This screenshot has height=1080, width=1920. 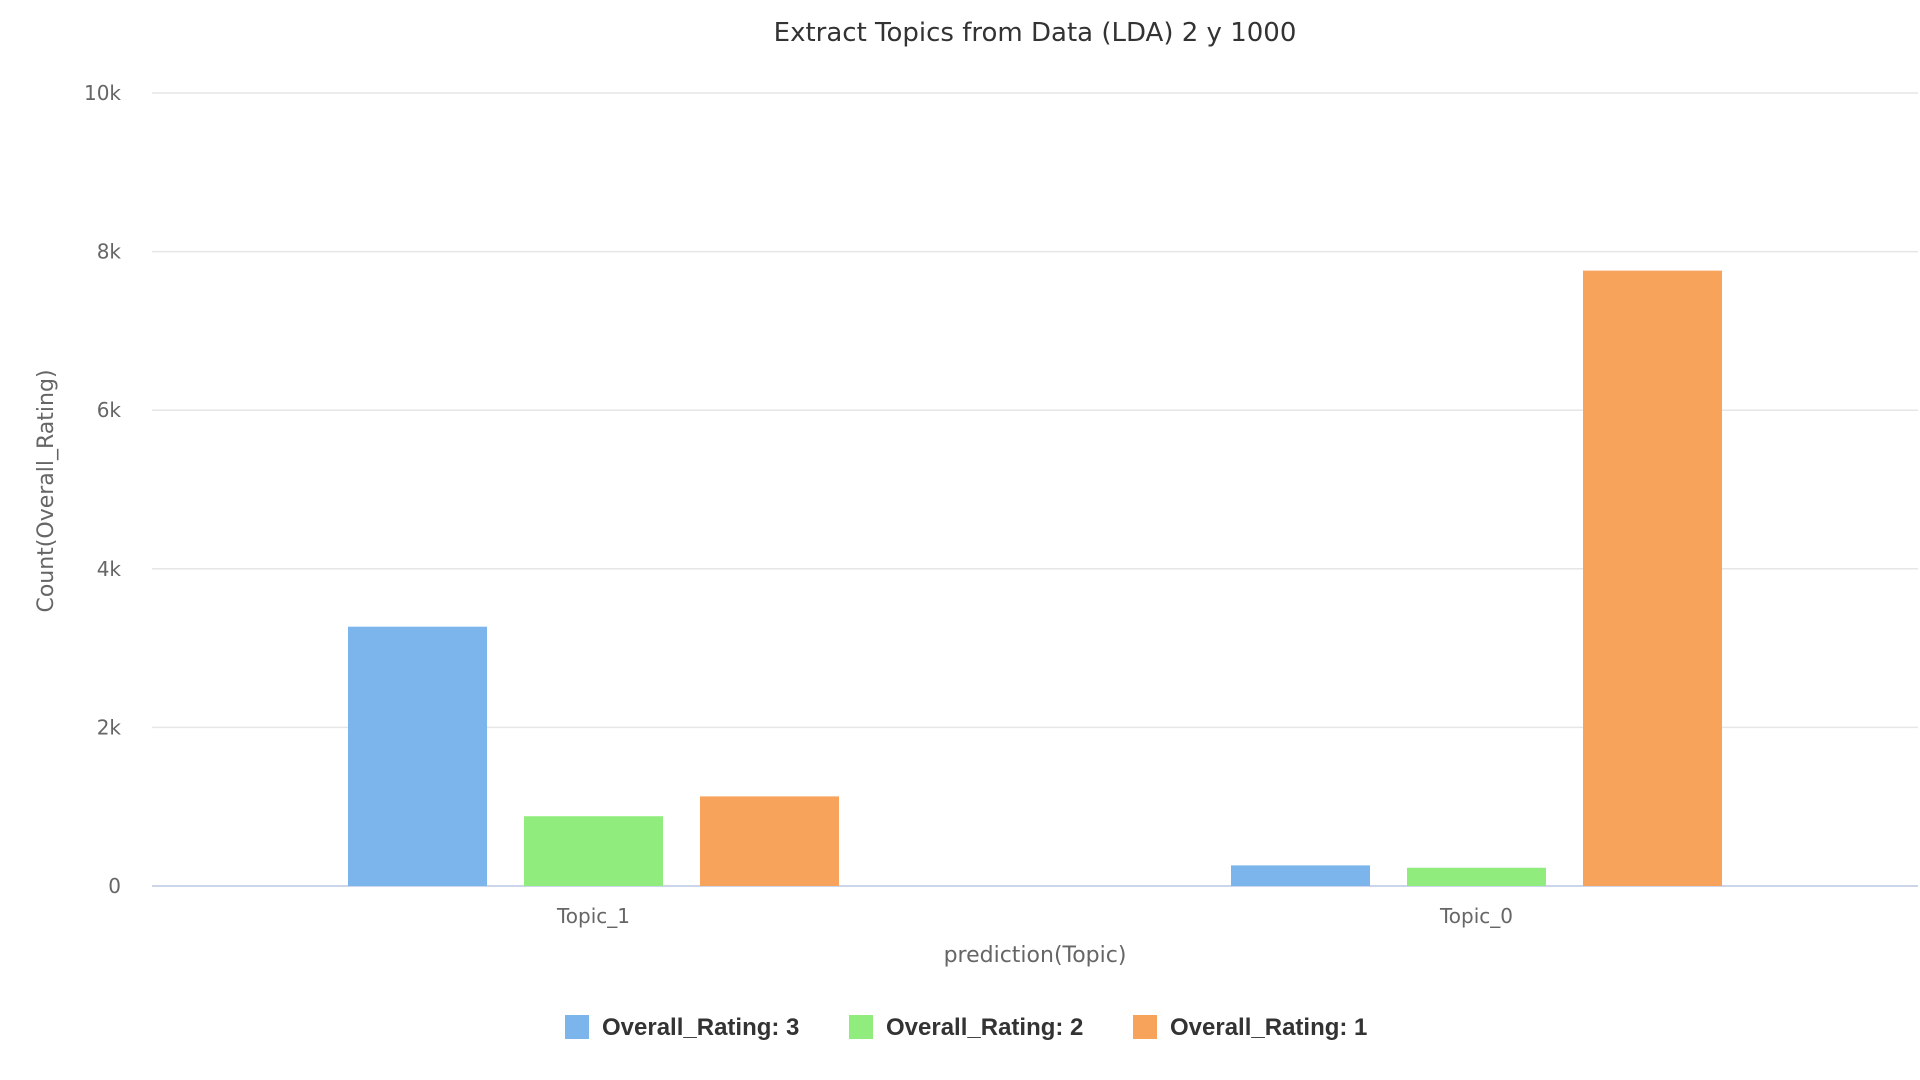 I want to click on y-tick-label: 10k, so click(x=102, y=93).